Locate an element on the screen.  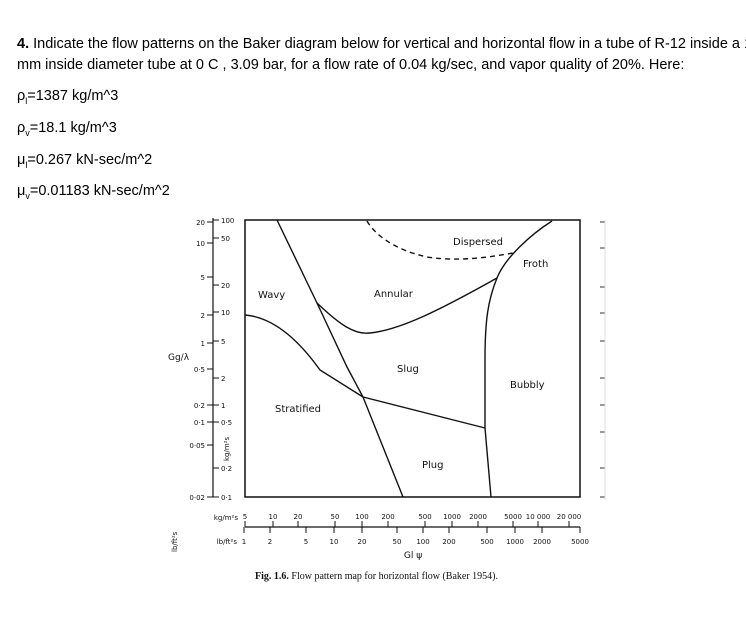
boundary-stratified is located at coordinates (340, 358).